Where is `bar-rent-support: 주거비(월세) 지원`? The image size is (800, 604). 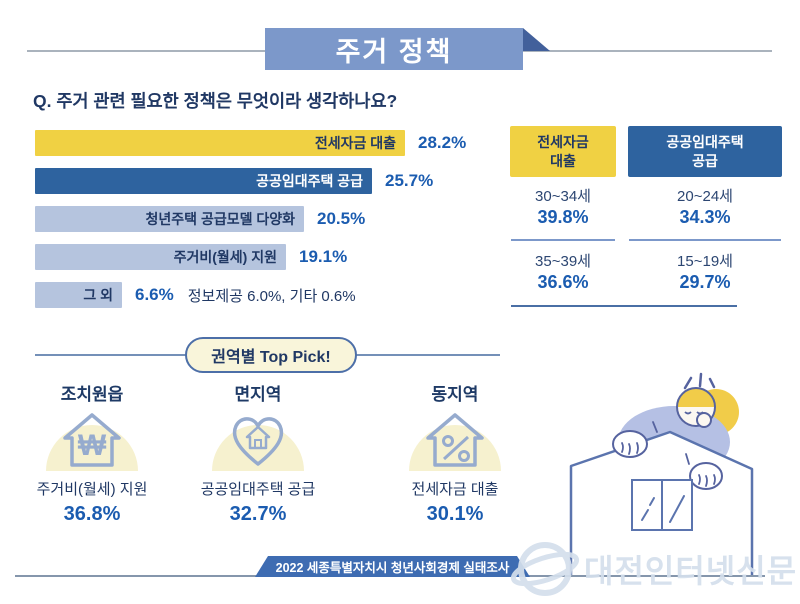
bar-rent-support: 주거비(월세) 지원 is located at coordinates (160, 257).